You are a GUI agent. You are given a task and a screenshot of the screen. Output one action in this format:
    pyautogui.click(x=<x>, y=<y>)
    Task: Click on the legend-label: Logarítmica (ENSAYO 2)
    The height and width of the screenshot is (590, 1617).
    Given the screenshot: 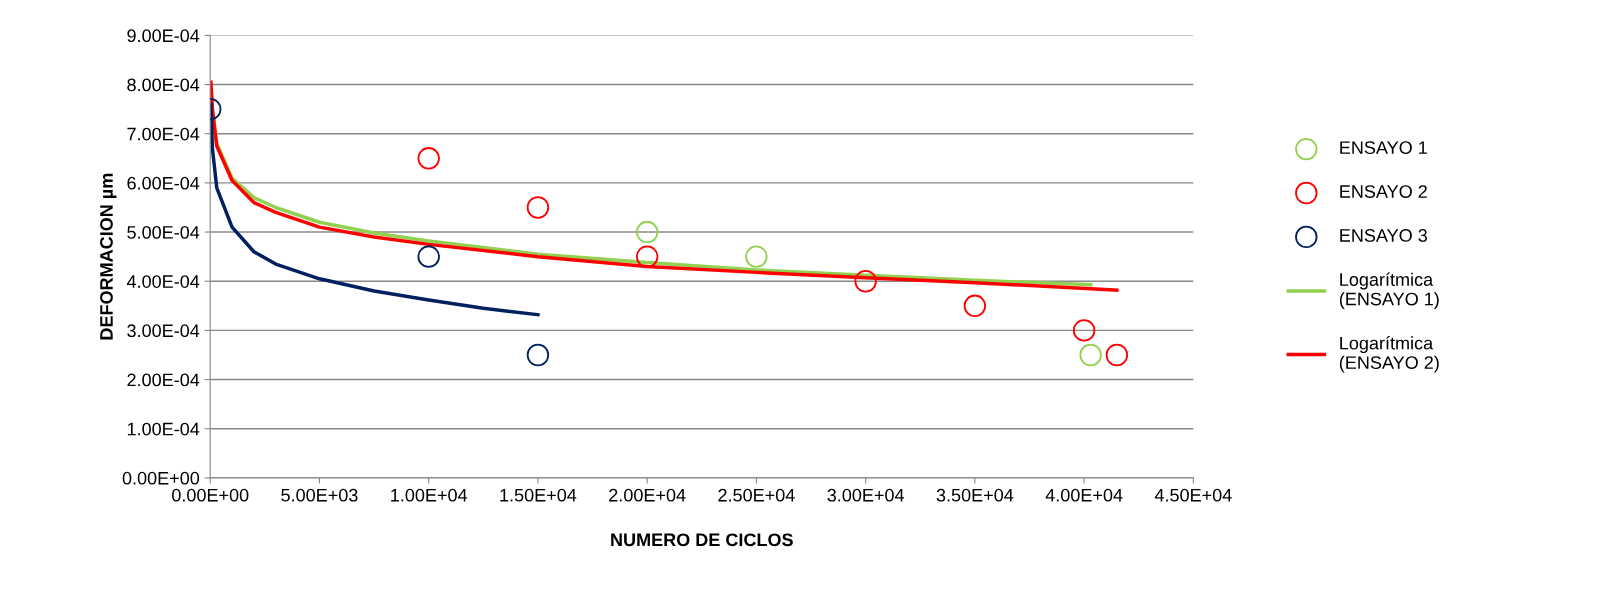 What is the action you would take?
    pyautogui.click(x=1389, y=354)
    